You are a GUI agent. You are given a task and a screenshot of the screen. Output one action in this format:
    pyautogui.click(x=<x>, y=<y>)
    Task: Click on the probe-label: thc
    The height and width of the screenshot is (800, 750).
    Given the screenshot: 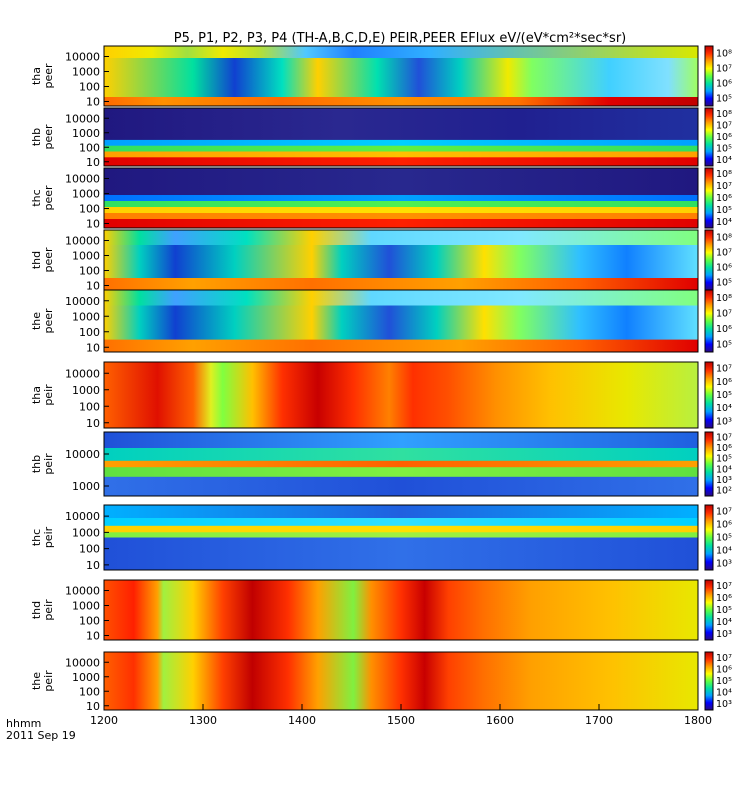 What is the action you would take?
    pyautogui.click(x=36, y=197)
    